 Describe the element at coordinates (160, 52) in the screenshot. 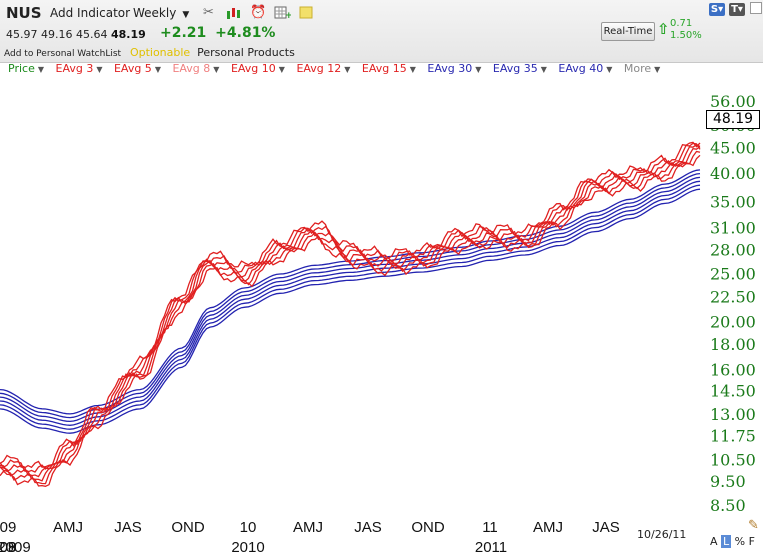

I see `optionable-badge: Optionable` at that location.